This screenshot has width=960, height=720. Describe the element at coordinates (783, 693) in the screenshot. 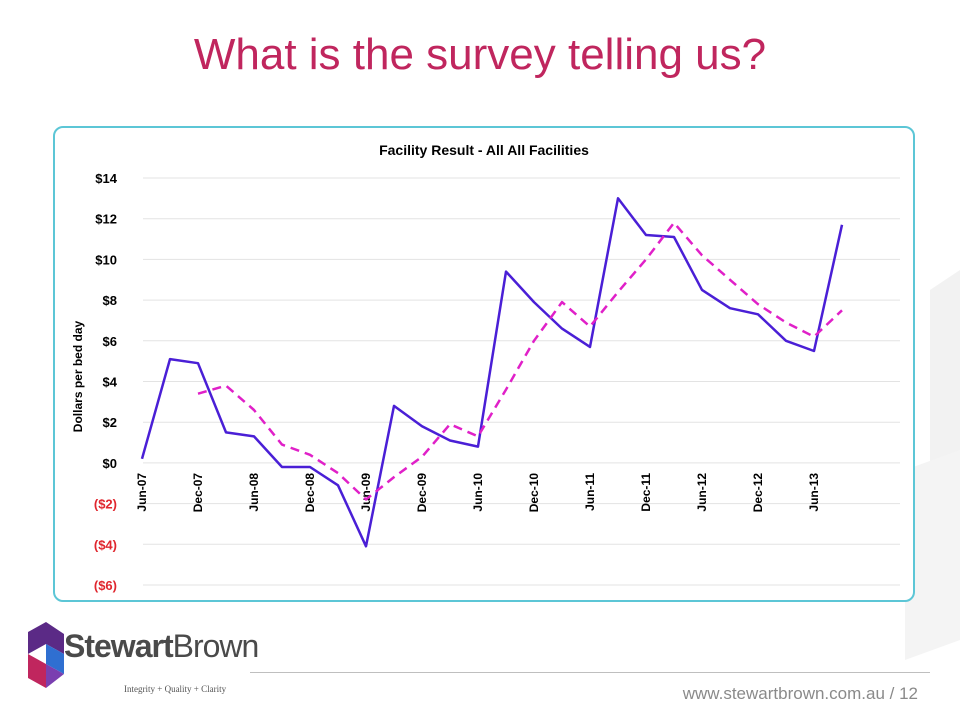

I see `footer-url: www.stewartbrown.com.au` at that location.